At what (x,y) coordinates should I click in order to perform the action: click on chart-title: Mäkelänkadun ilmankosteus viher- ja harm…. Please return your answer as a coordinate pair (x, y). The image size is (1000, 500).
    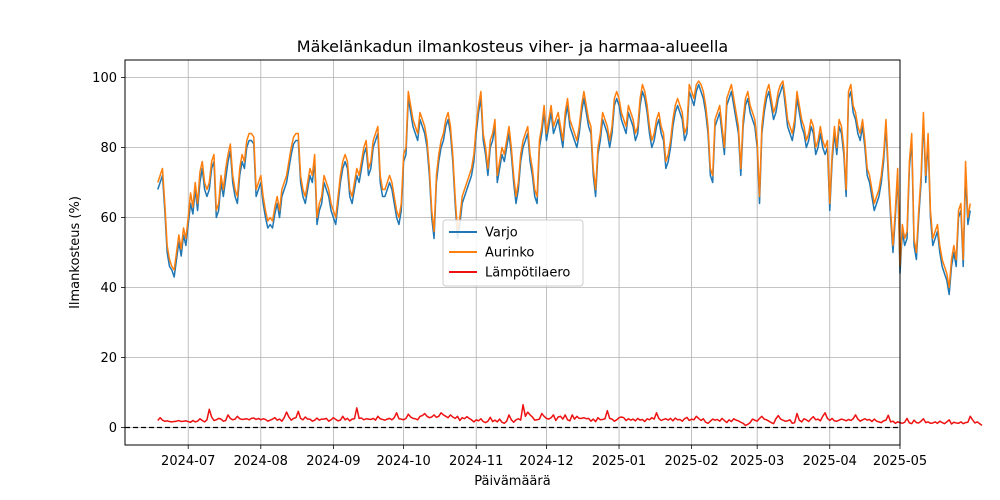
    Looking at the image, I should click on (512, 46).